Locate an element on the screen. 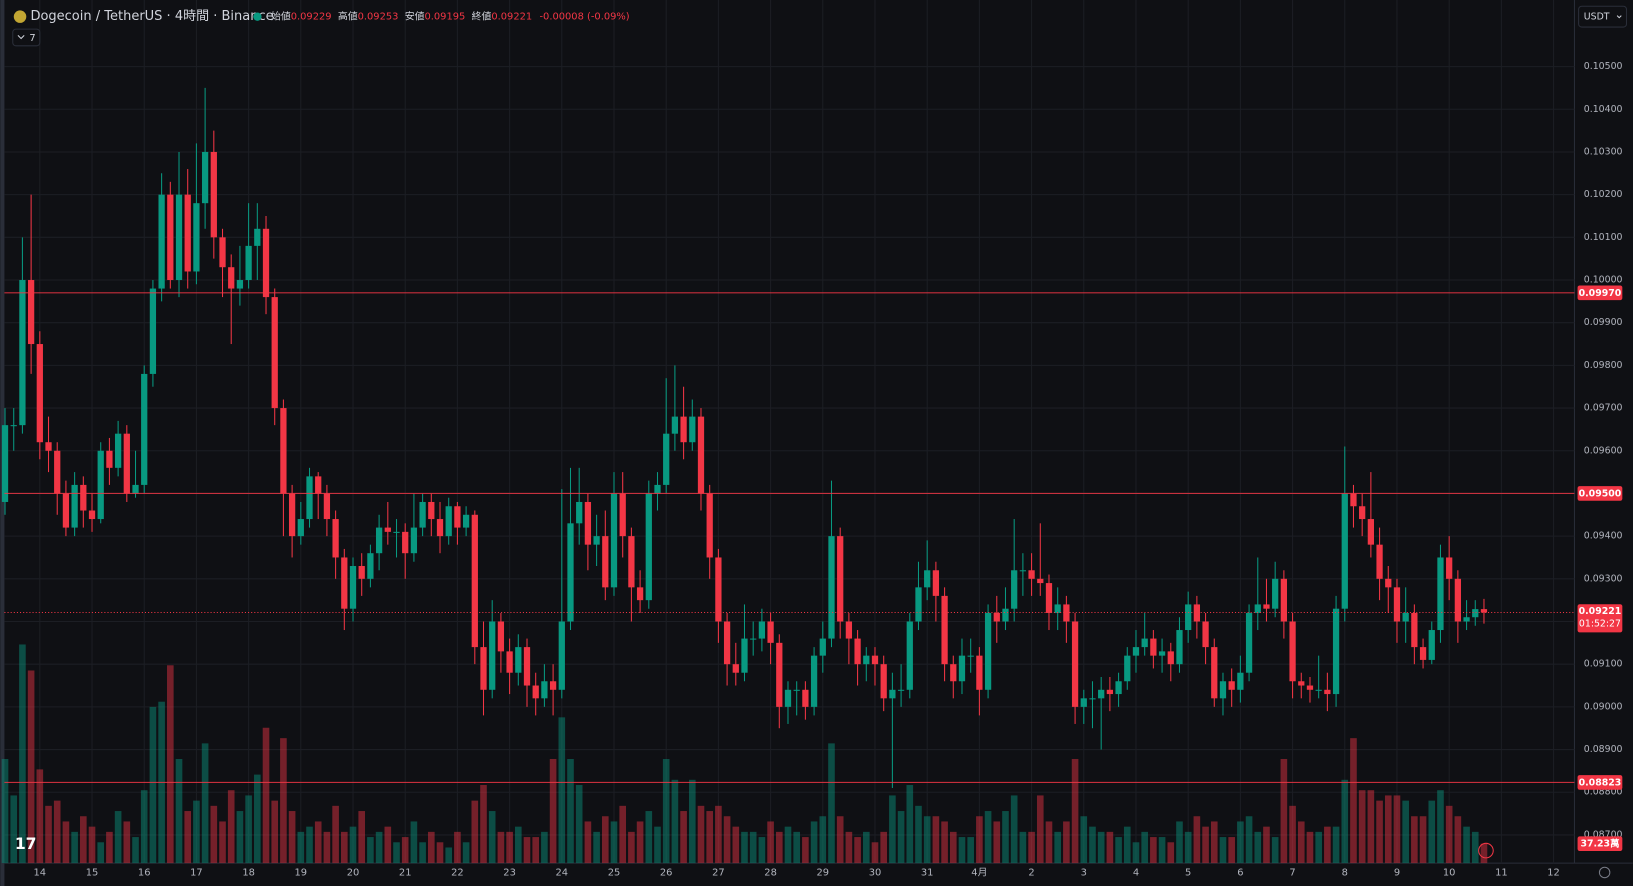  price-line-label: 0.08823 is located at coordinates (1600, 782).